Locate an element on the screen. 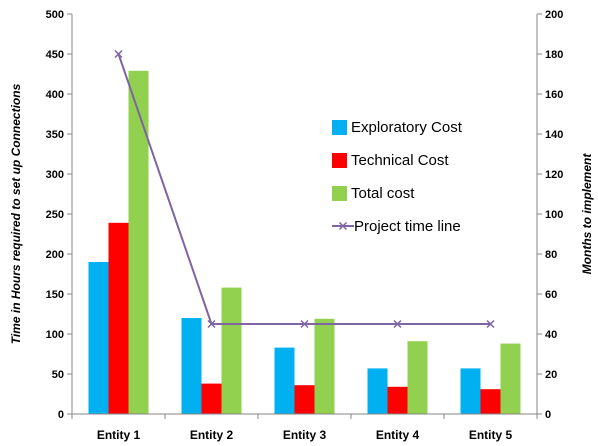 This screenshot has width=598, height=446. category-label: Entity 4 is located at coordinates (398, 435).